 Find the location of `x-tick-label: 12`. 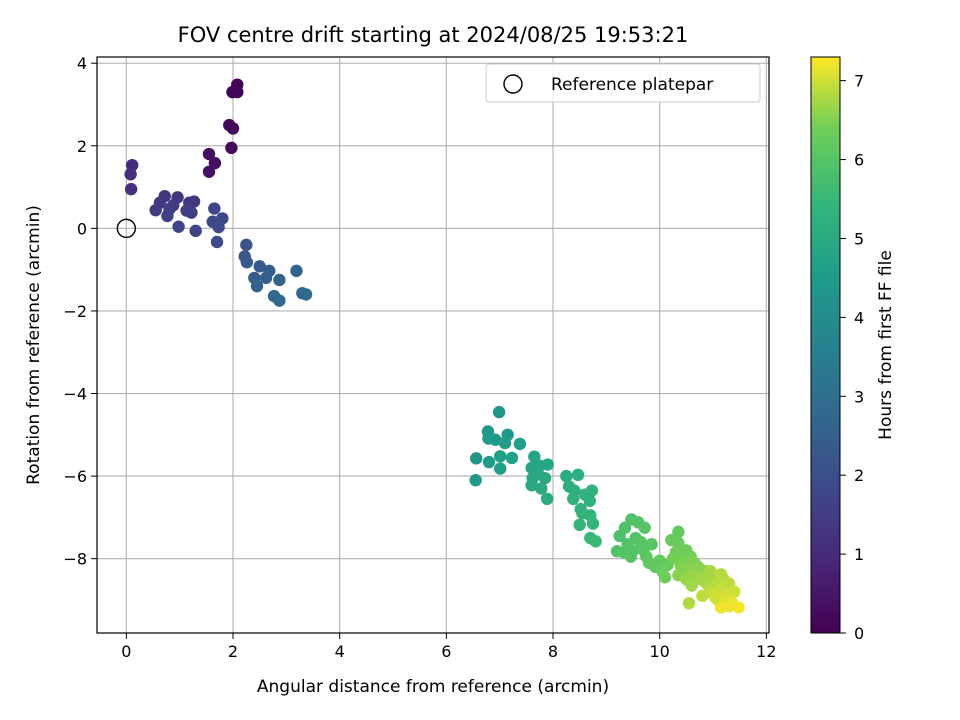

x-tick-label: 12 is located at coordinates (766, 651).